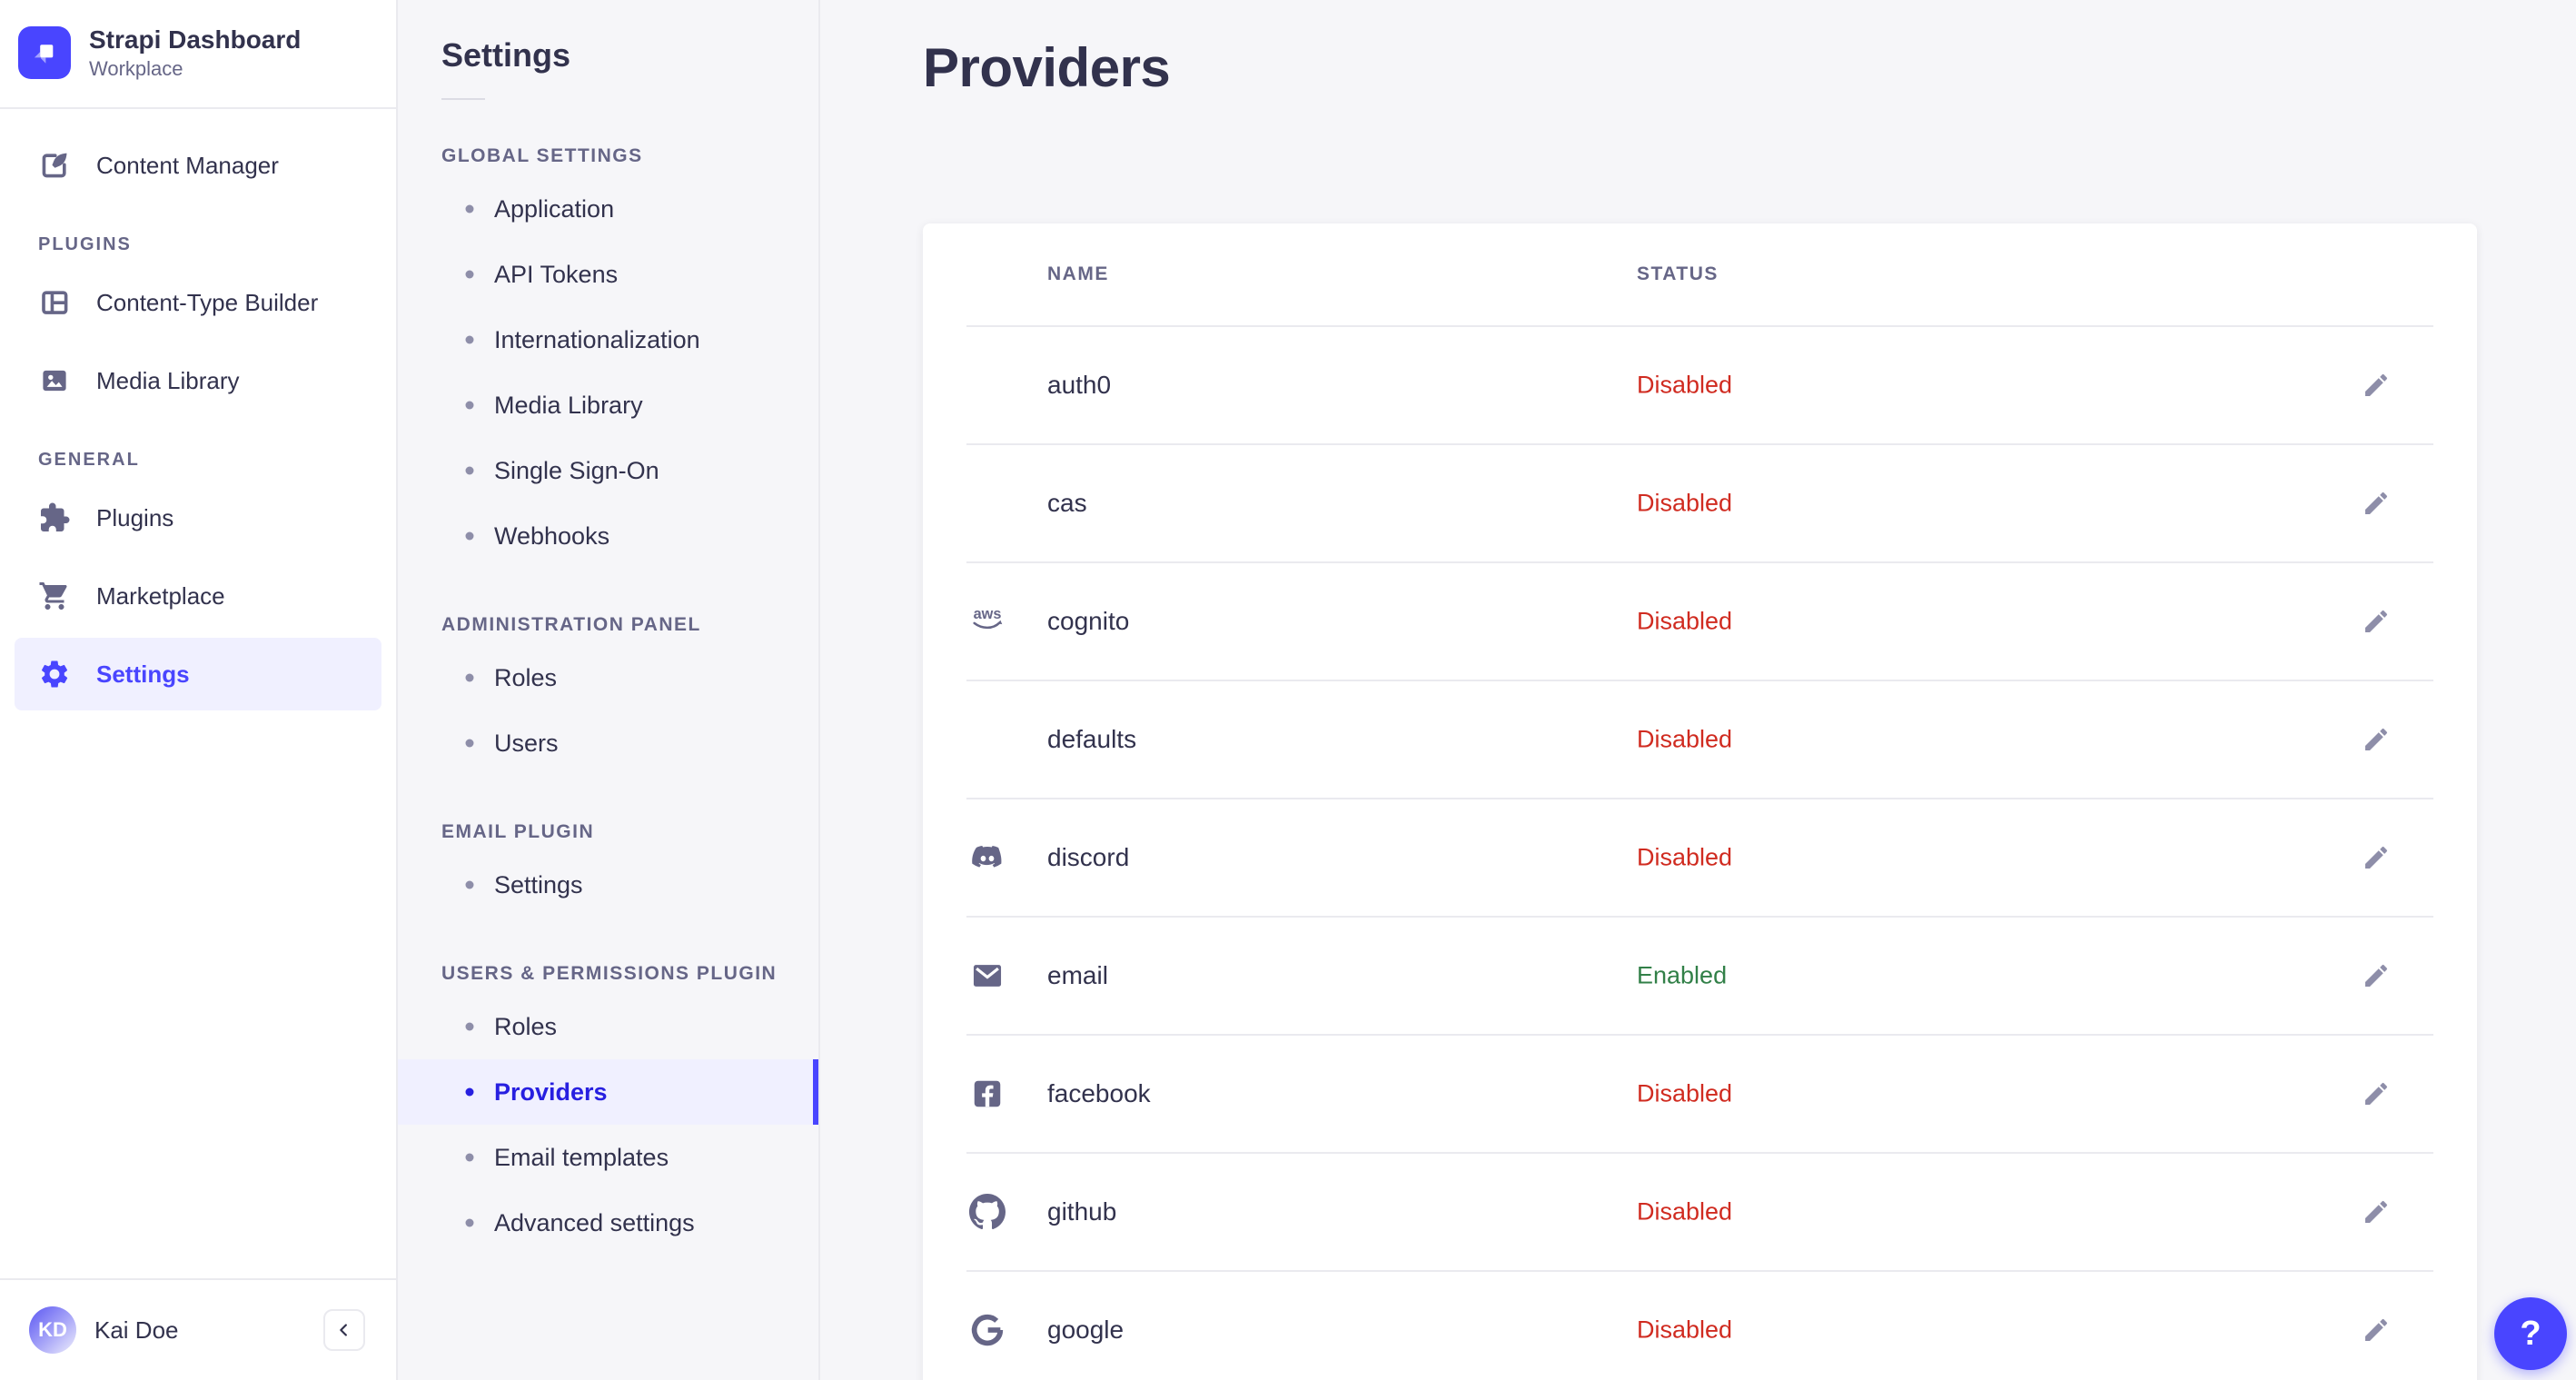  I want to click on table-row: facebook Disabled, so click(1699, 1095).